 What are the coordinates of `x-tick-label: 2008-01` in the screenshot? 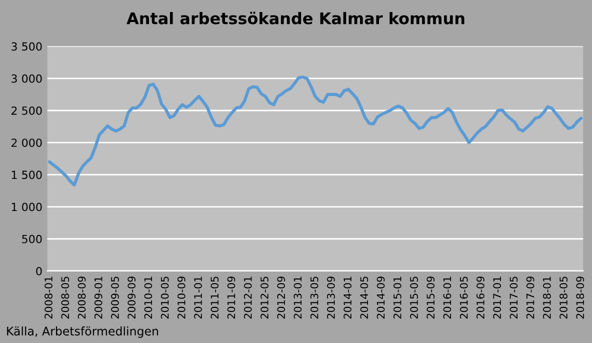 It's located at (48, 297).